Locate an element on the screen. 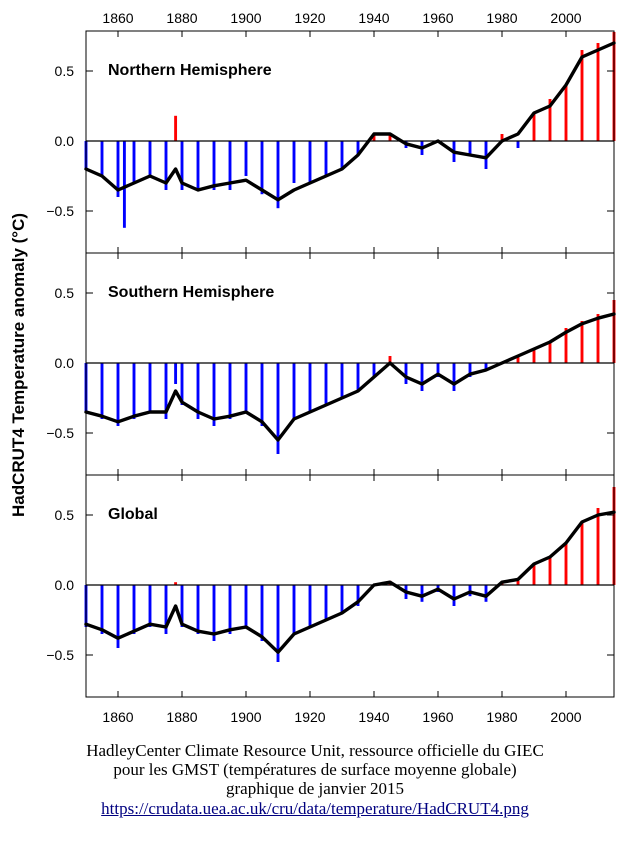 This screenshot has height=850, width=630. xtick-label-top: 1900 is located at coordinates (245, 18).